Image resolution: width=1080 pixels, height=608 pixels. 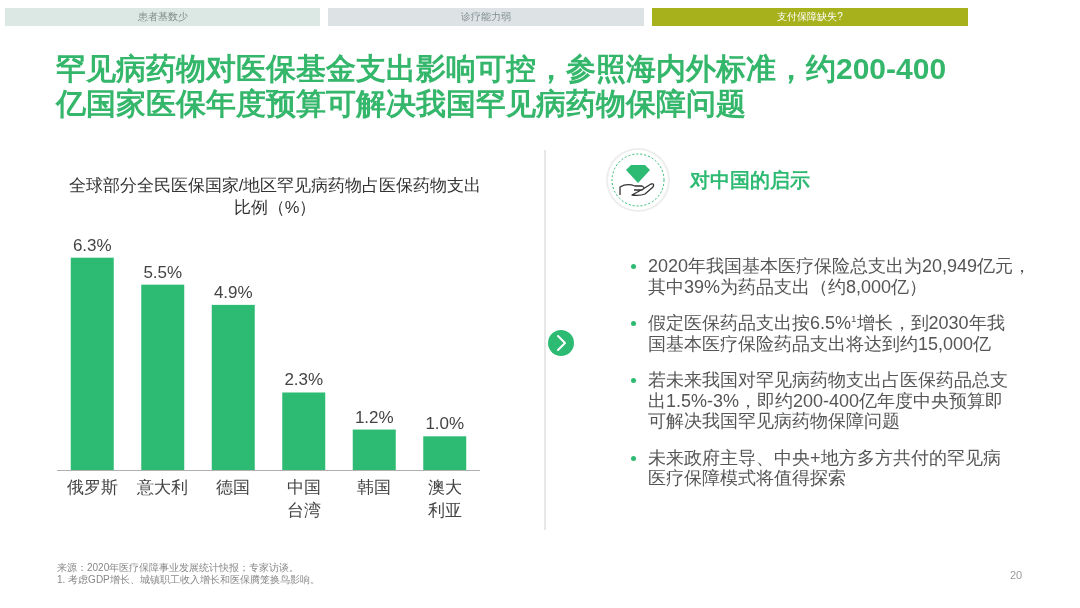 I want to click on text: 20, so click(x=1016, y=575).